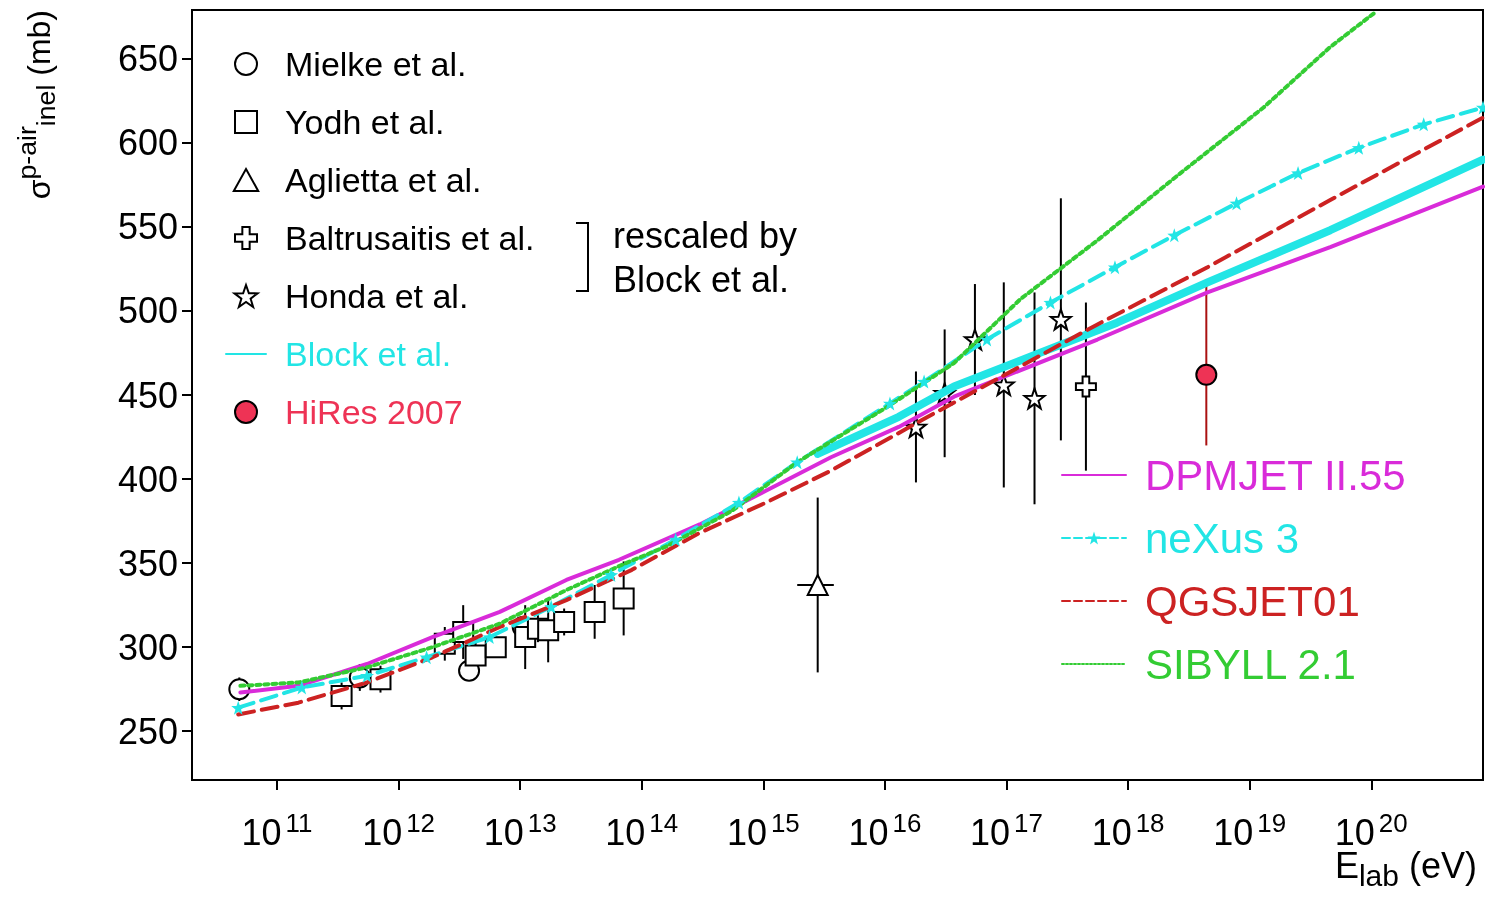 Image resolution: width=1493 pixels, height=901 pixels. What do you see at coordinates (147, 479) in the screenshot?
I see `y-tick-label: 400` at bounding box center [147, 479].